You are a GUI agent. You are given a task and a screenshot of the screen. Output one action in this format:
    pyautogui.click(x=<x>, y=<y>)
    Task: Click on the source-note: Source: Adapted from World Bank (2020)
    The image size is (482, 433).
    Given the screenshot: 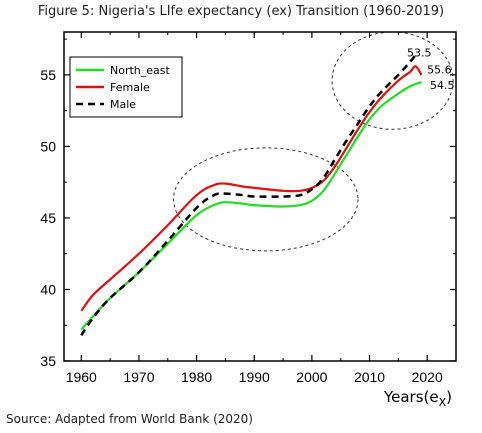 What is the action you would take?
    pyautogui.click(x=129, y=419)
    